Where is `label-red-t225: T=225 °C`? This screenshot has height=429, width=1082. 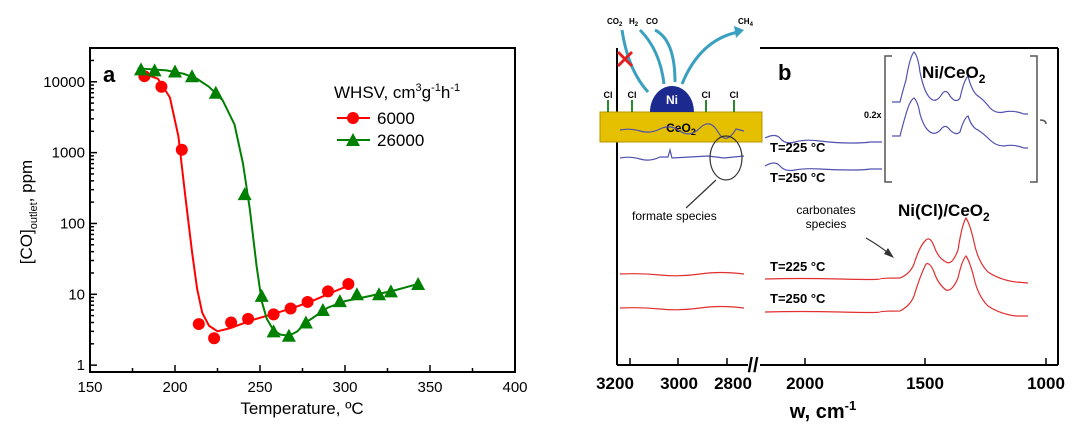
label-red-t225: T=225 °C is located at coordinates (798, 266).